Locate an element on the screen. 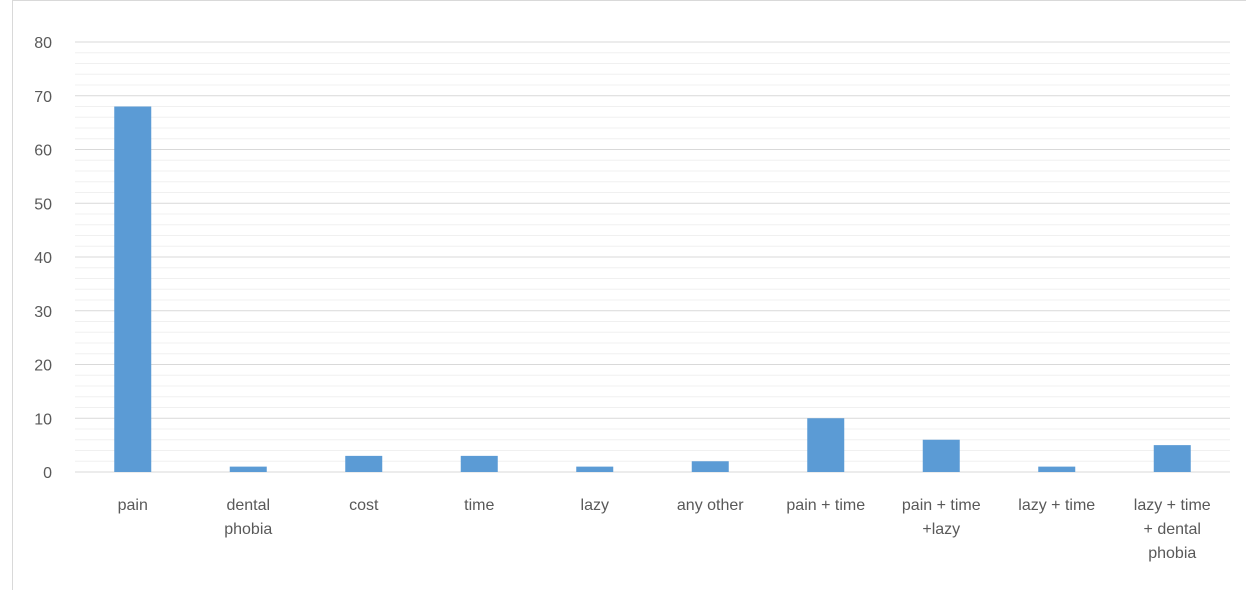  x-category-label: time is located at coordinates (479, 505).